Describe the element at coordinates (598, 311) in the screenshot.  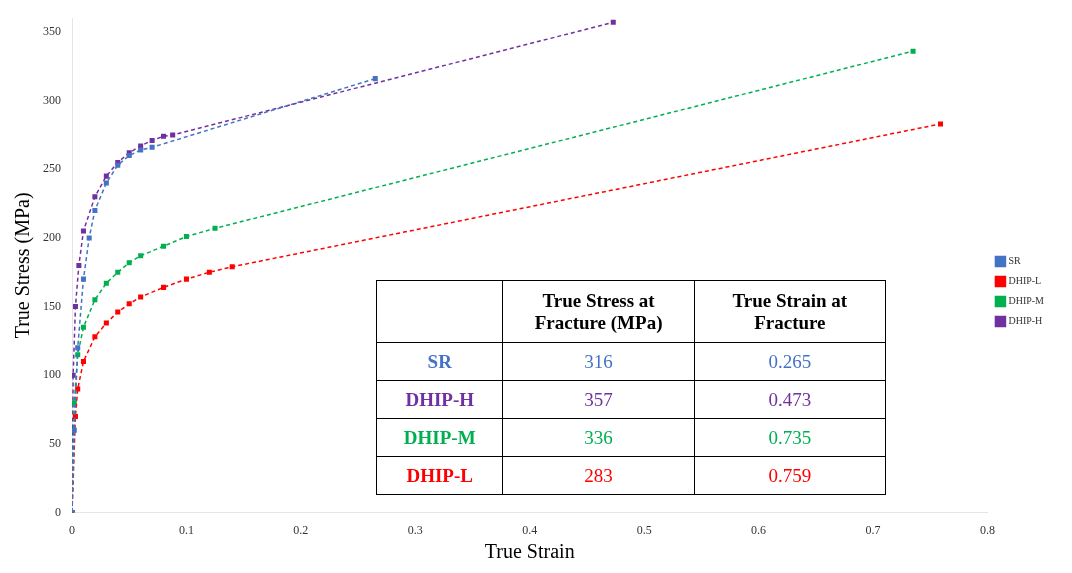
I see `annotation: True Stress at Fracture (MPa)` at that location.